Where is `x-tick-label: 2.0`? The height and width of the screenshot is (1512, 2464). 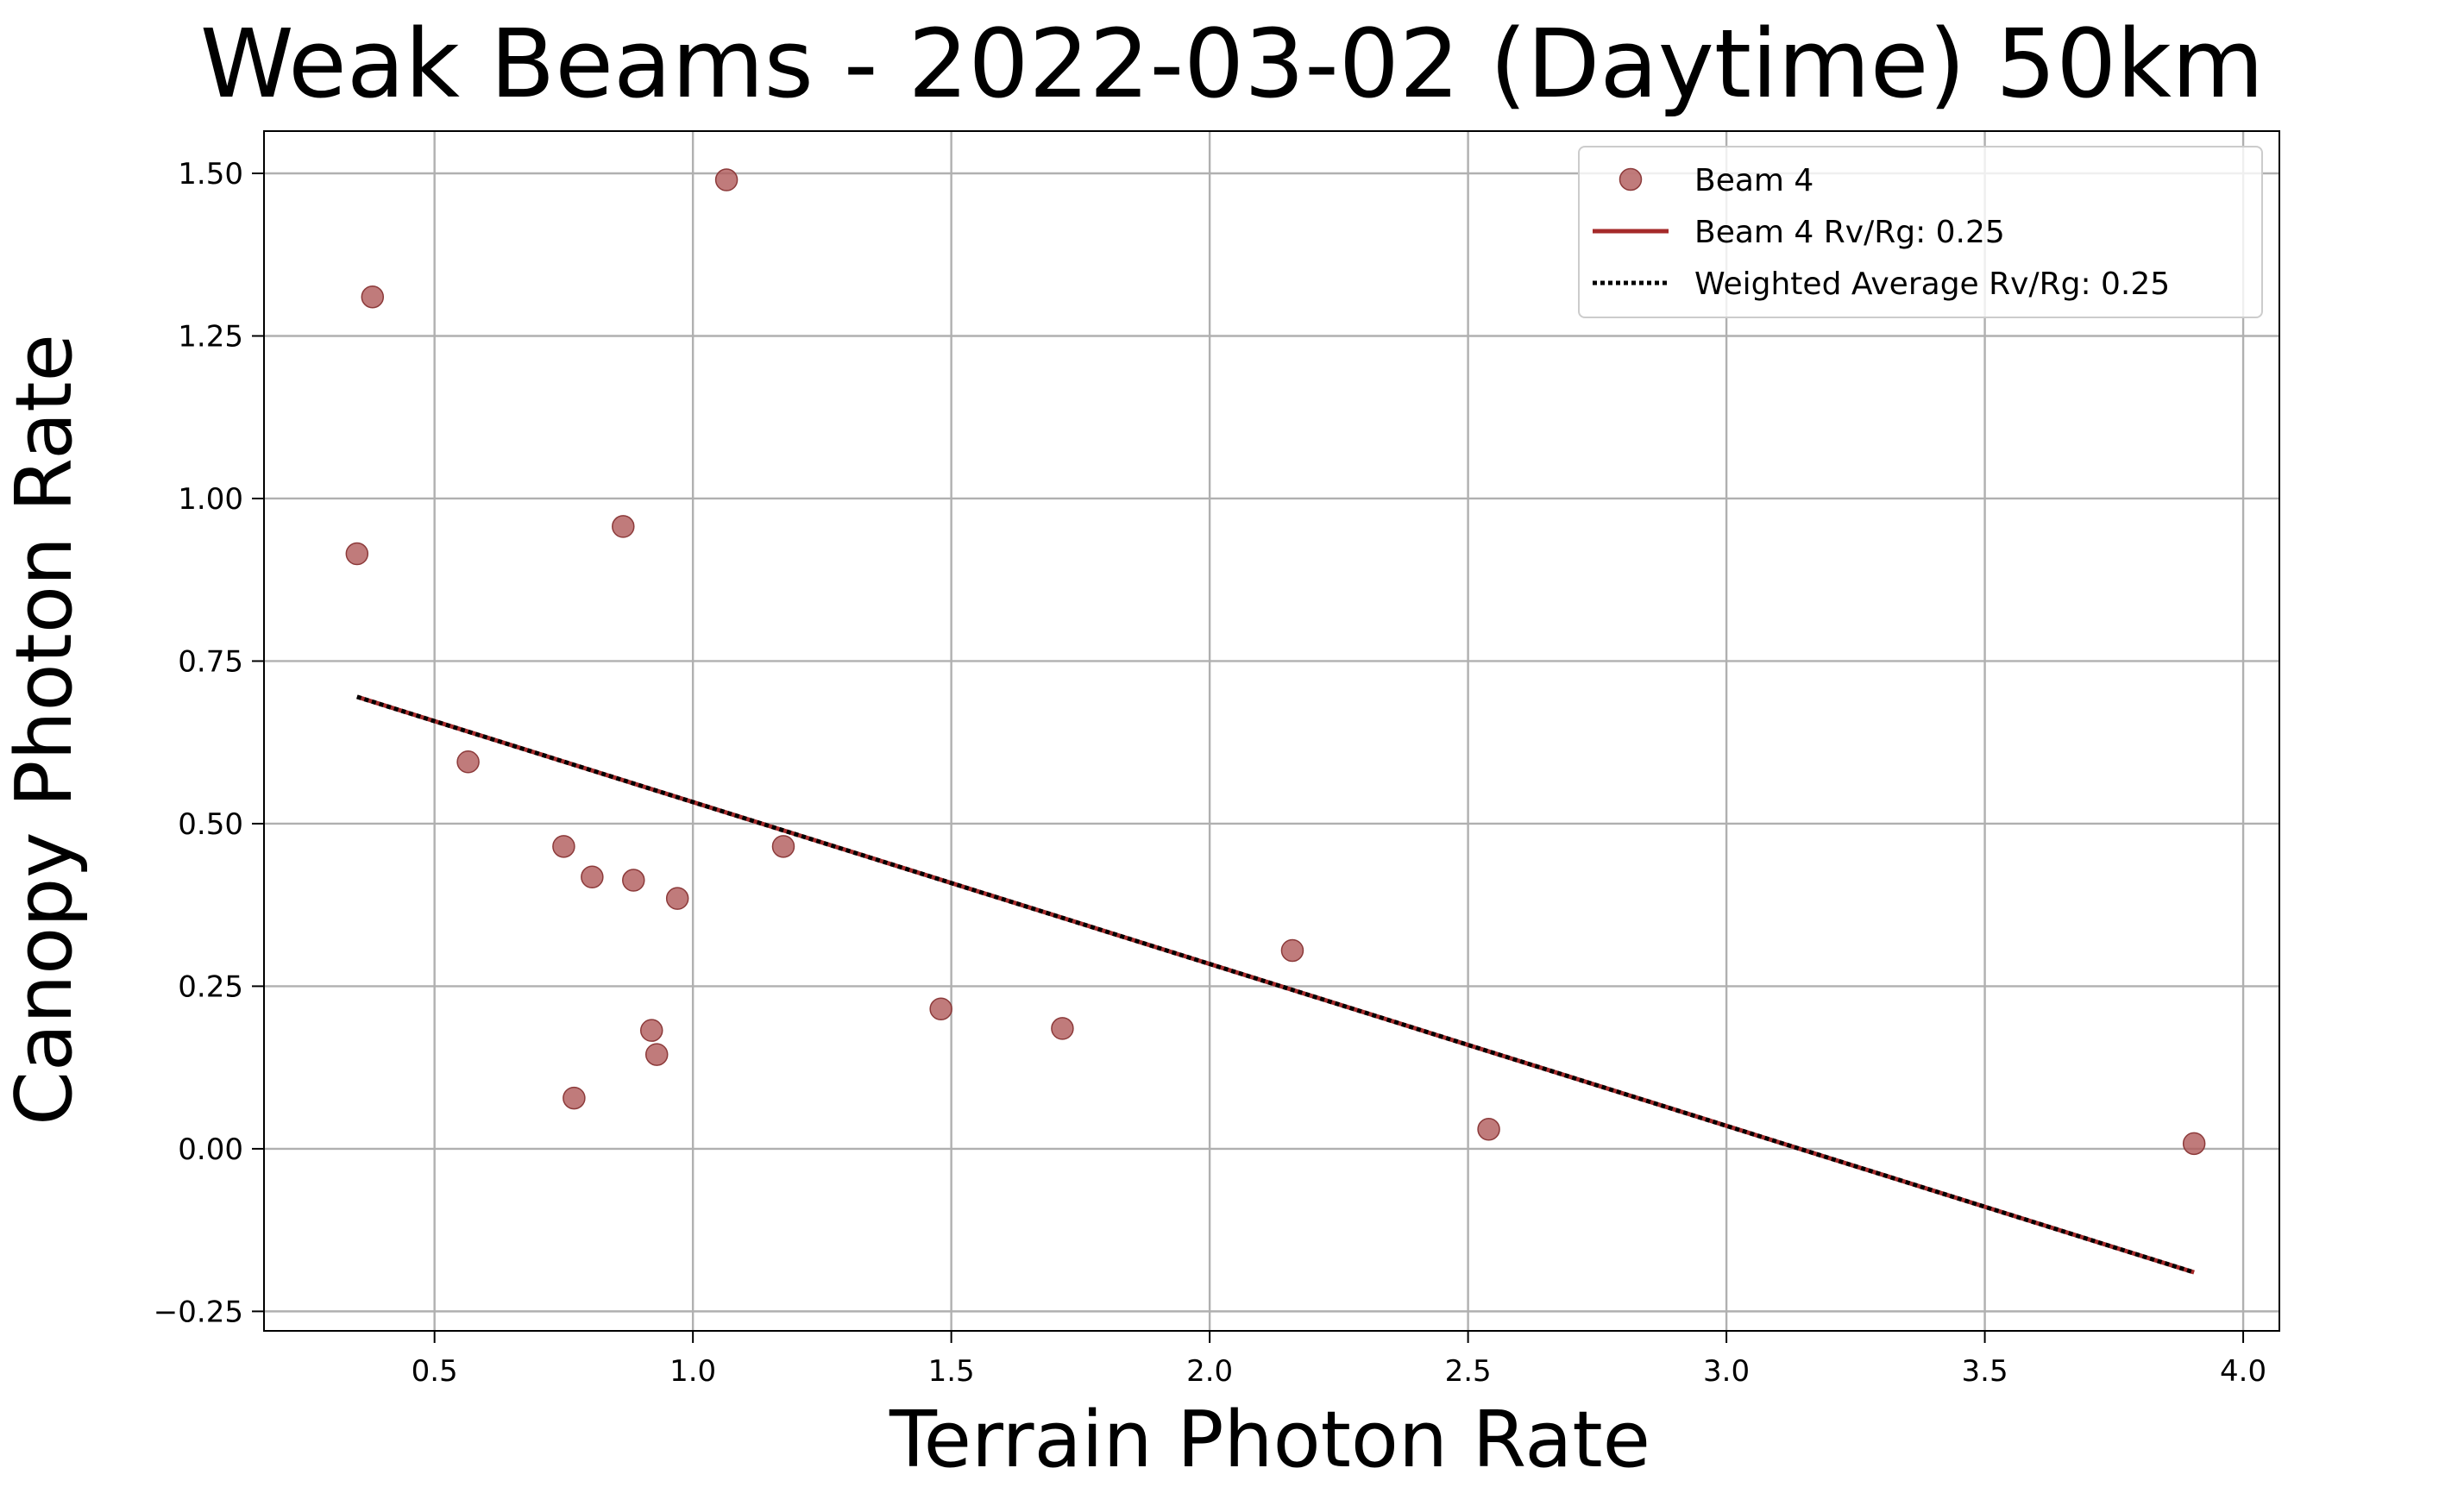 x-tick-label: 2.0 is located at coordinates (1210, 1371).